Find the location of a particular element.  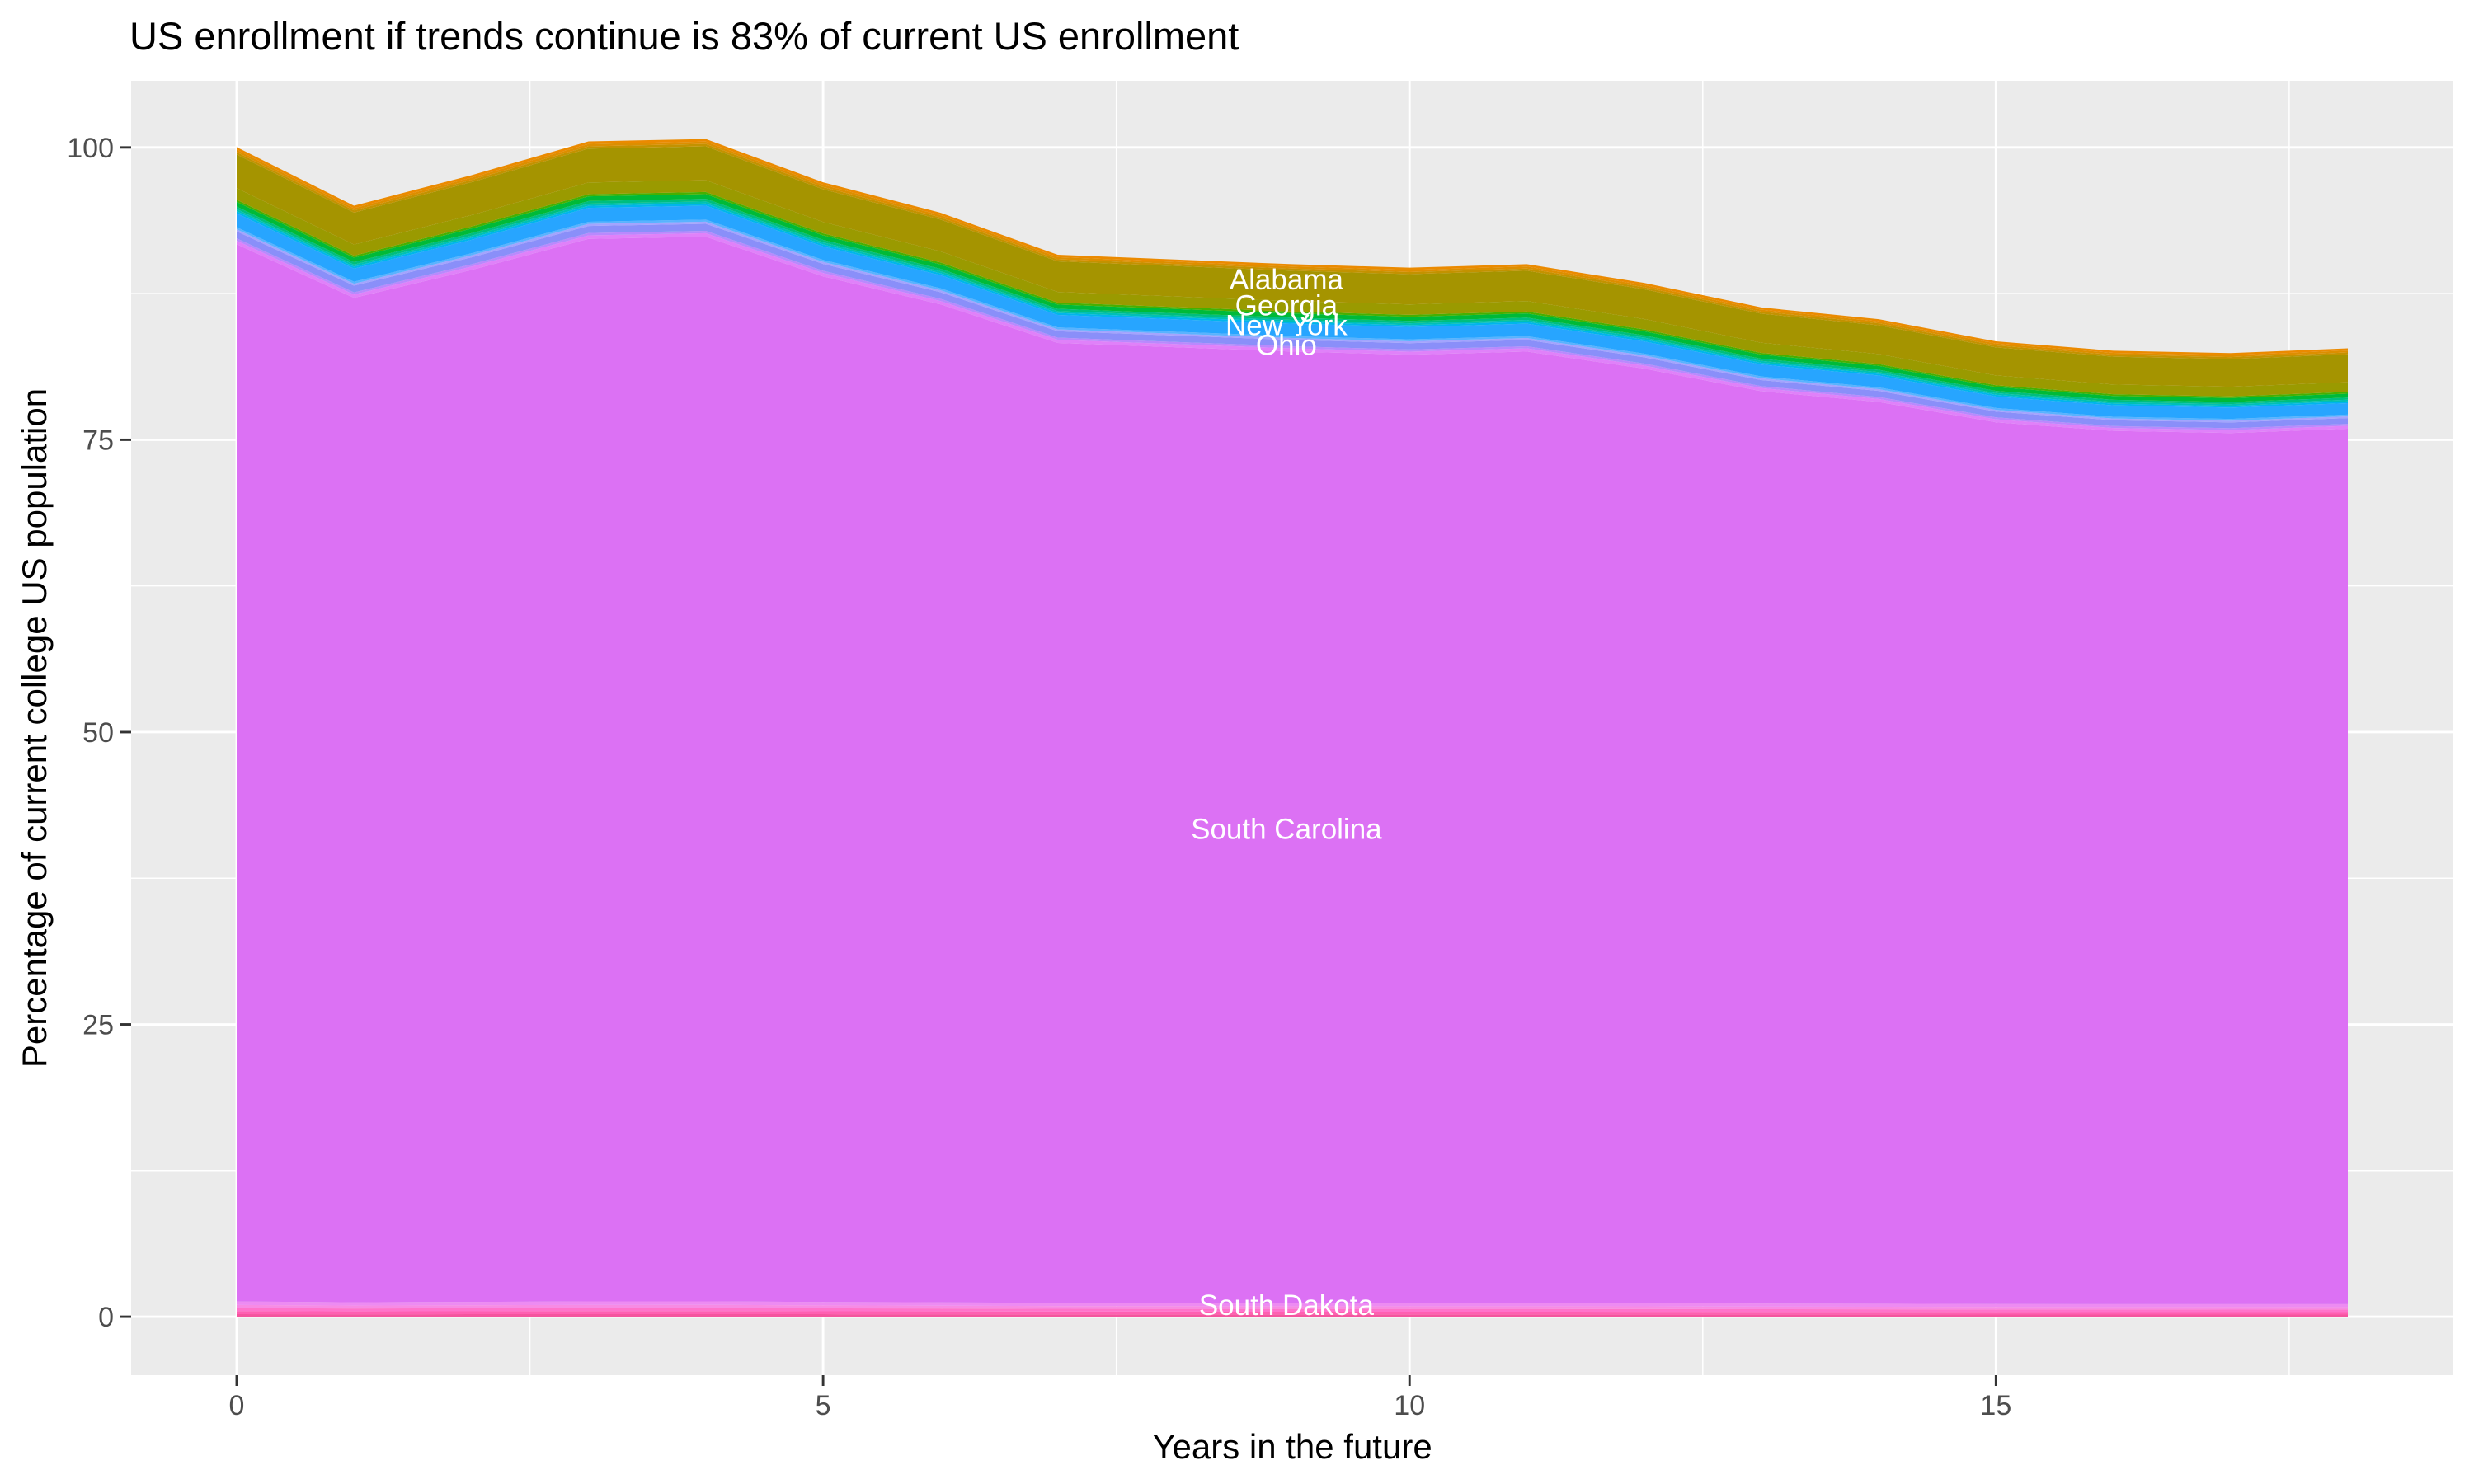

x-axis-title: Years in the future is located at coordinates (1292, 1446).